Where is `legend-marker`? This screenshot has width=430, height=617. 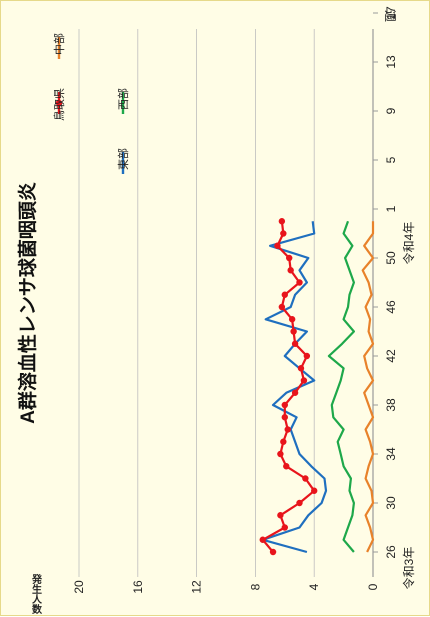 legend-marker is located at coordinates (59, 103).